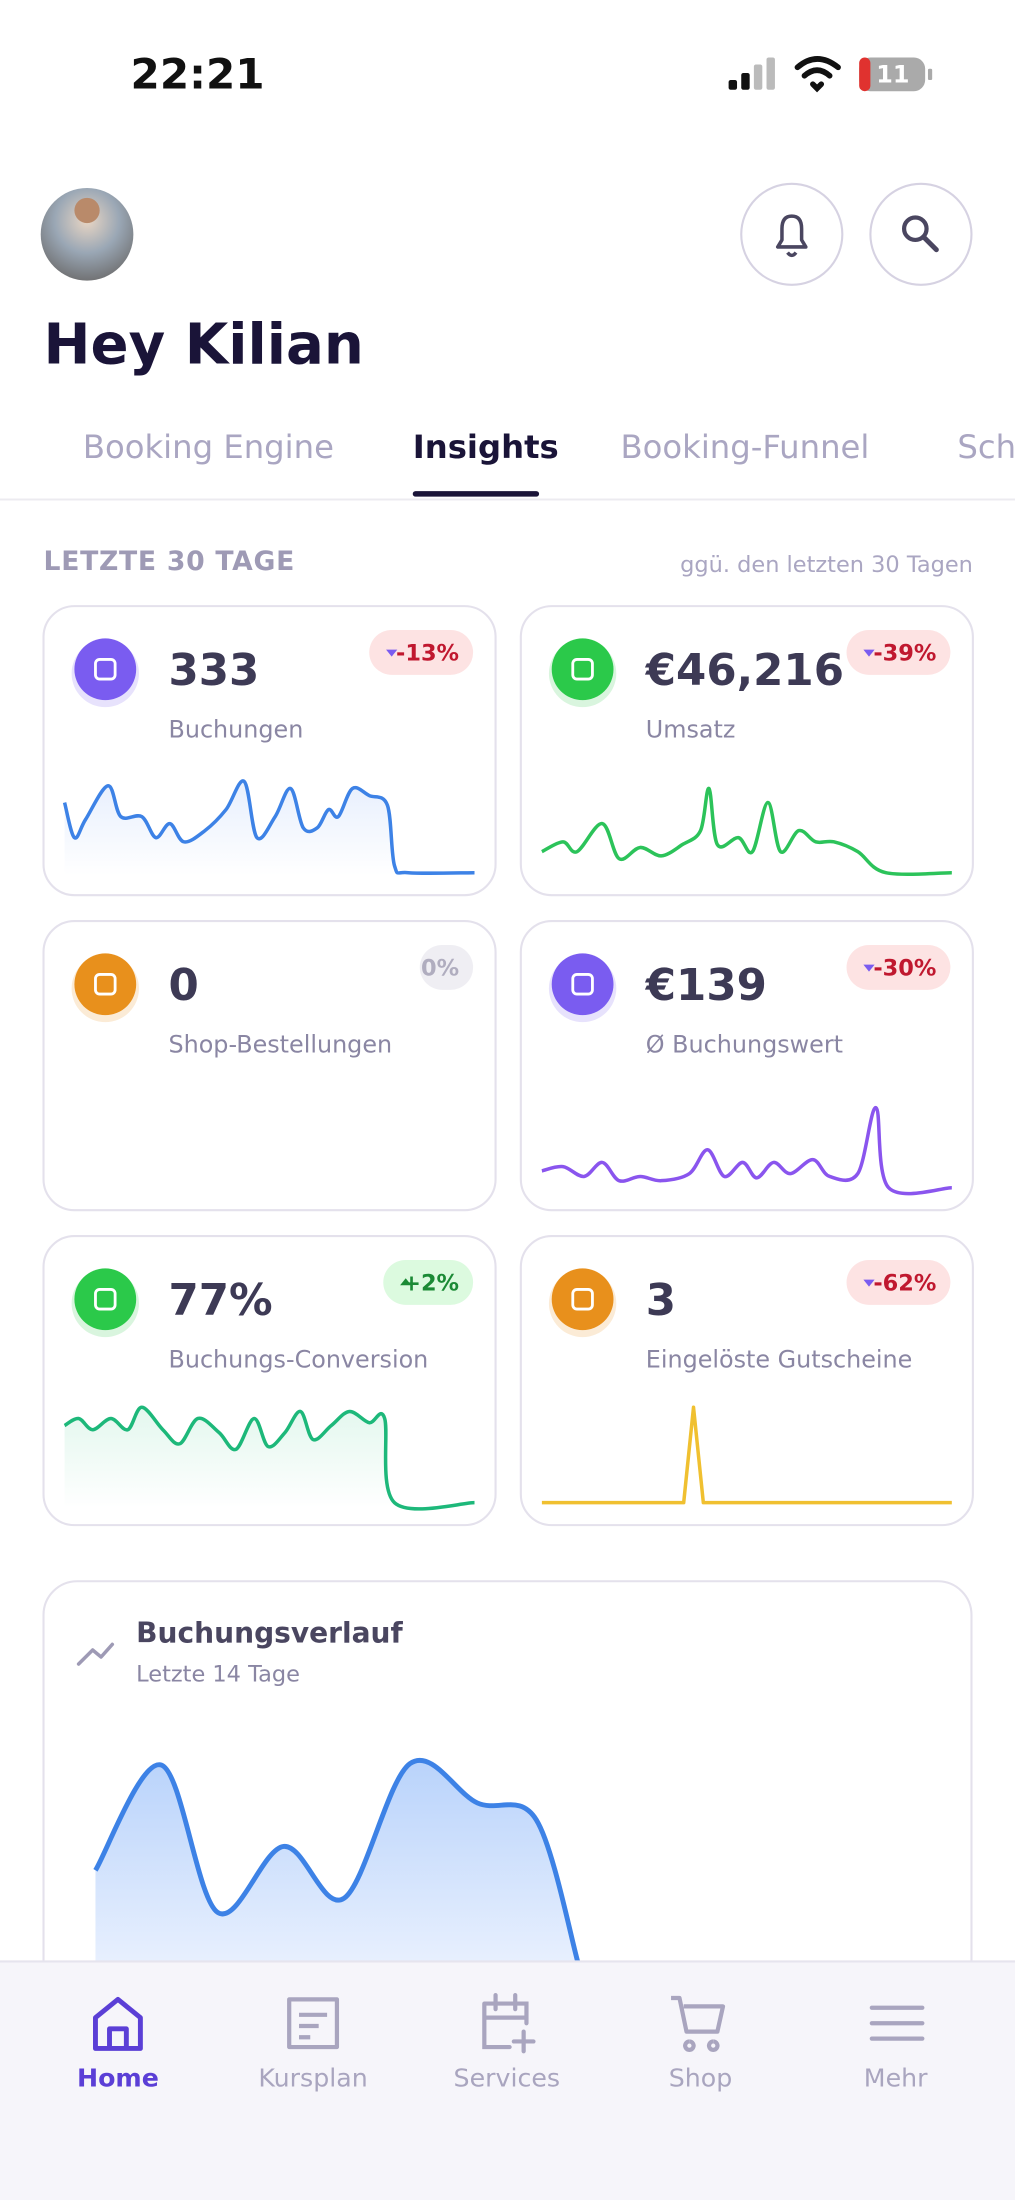  Describe the element at coordinates (897, 2023) in the screenshot. I see `mehr-icon` at that location.